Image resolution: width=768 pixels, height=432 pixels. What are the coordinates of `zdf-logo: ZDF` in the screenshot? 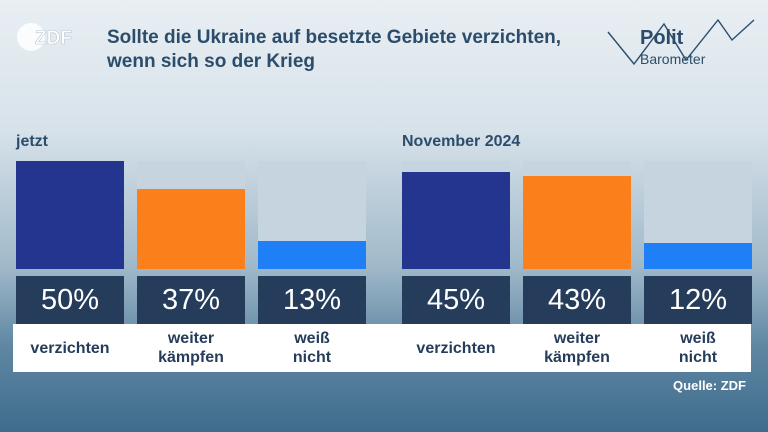 It's located at (44, 37).